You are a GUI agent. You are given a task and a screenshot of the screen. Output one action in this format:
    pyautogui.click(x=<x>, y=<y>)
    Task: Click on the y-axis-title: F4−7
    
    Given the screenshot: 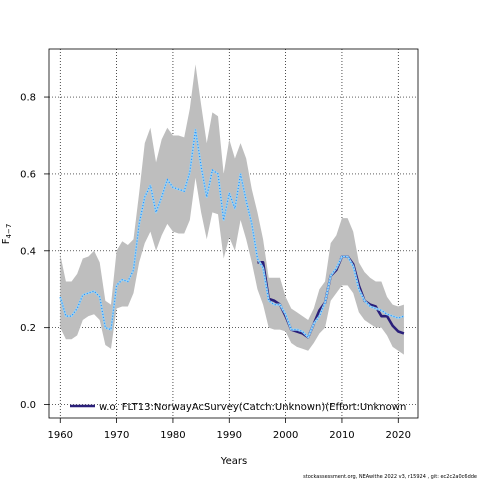 What is the action you would take?
    pyautogui.click(x=7, y=234)
    